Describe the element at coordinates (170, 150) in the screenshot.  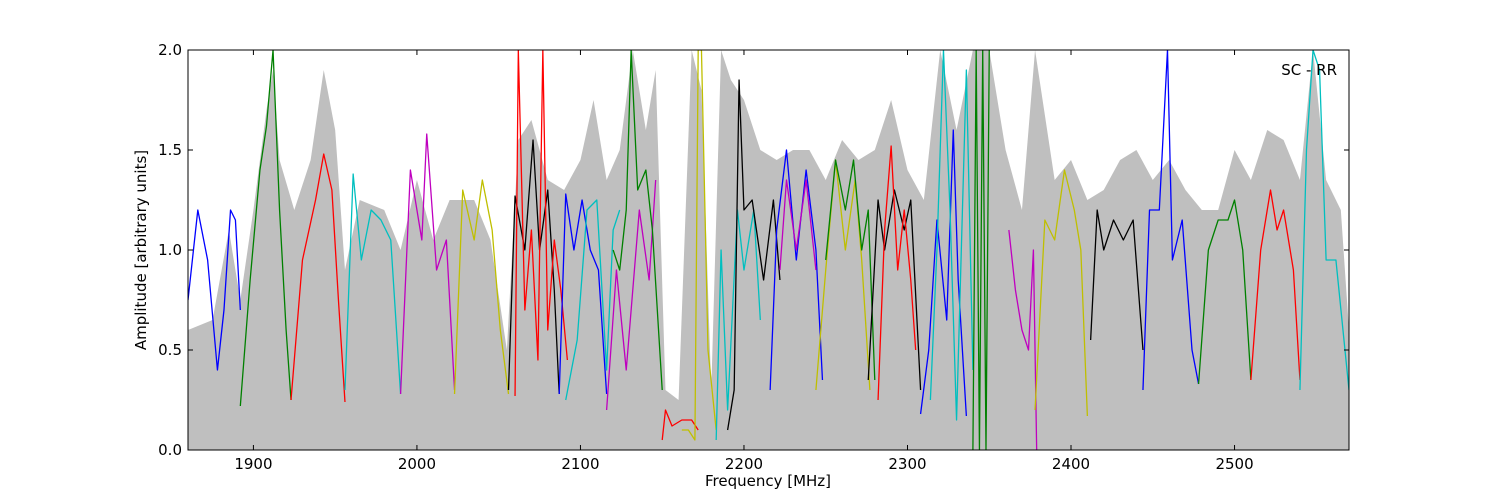
I see `y-tick-label: 1.5` at that location.